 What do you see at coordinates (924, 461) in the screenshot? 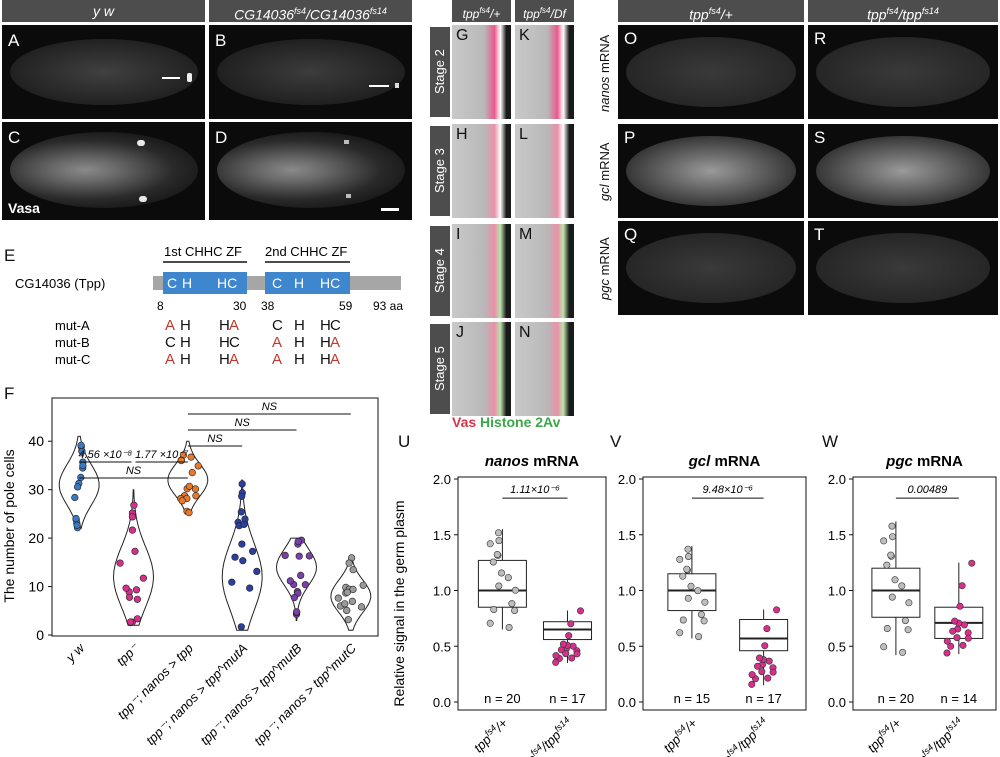
I see `chart-title: pgc mRNA` at bounding box center [924, 461].